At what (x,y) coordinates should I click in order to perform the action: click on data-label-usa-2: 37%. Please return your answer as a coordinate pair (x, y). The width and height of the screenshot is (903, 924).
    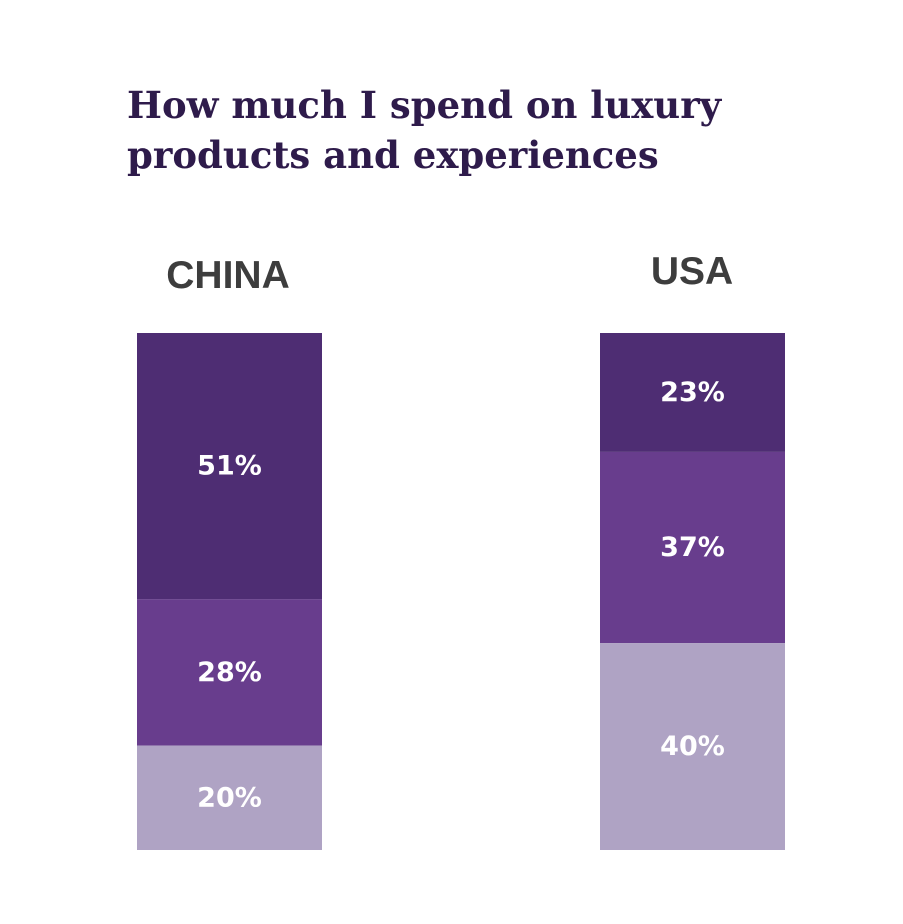
    Looking at the image, I should click on (692, 547).